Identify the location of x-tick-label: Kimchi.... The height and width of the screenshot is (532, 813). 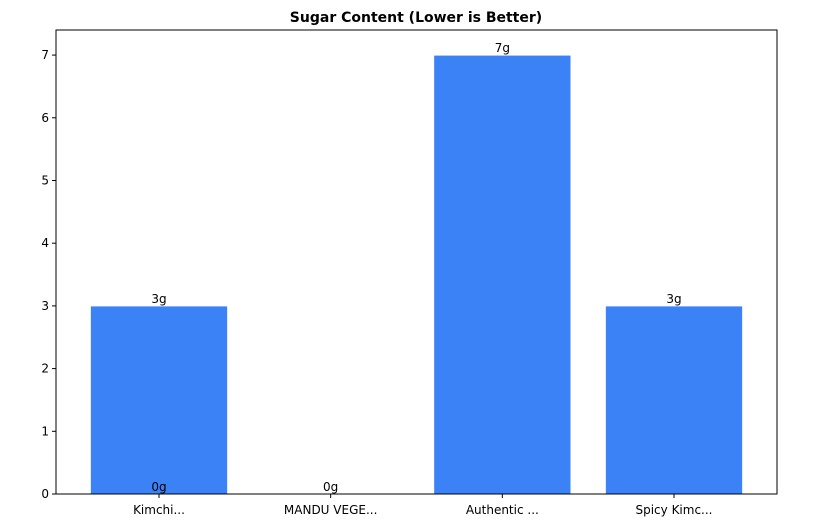
(159, 510).